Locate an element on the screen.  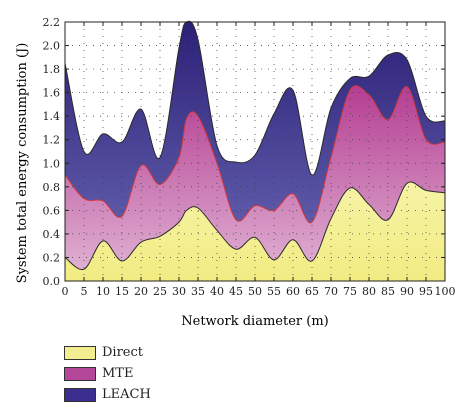
y-tick-label: 1.2 is located at coordinates (52, 140).